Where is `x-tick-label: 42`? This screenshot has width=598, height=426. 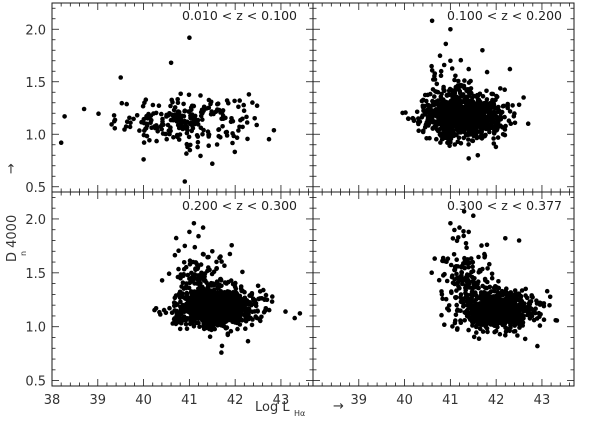 x-tick-label: 42 is located at coordinates (235, 400).